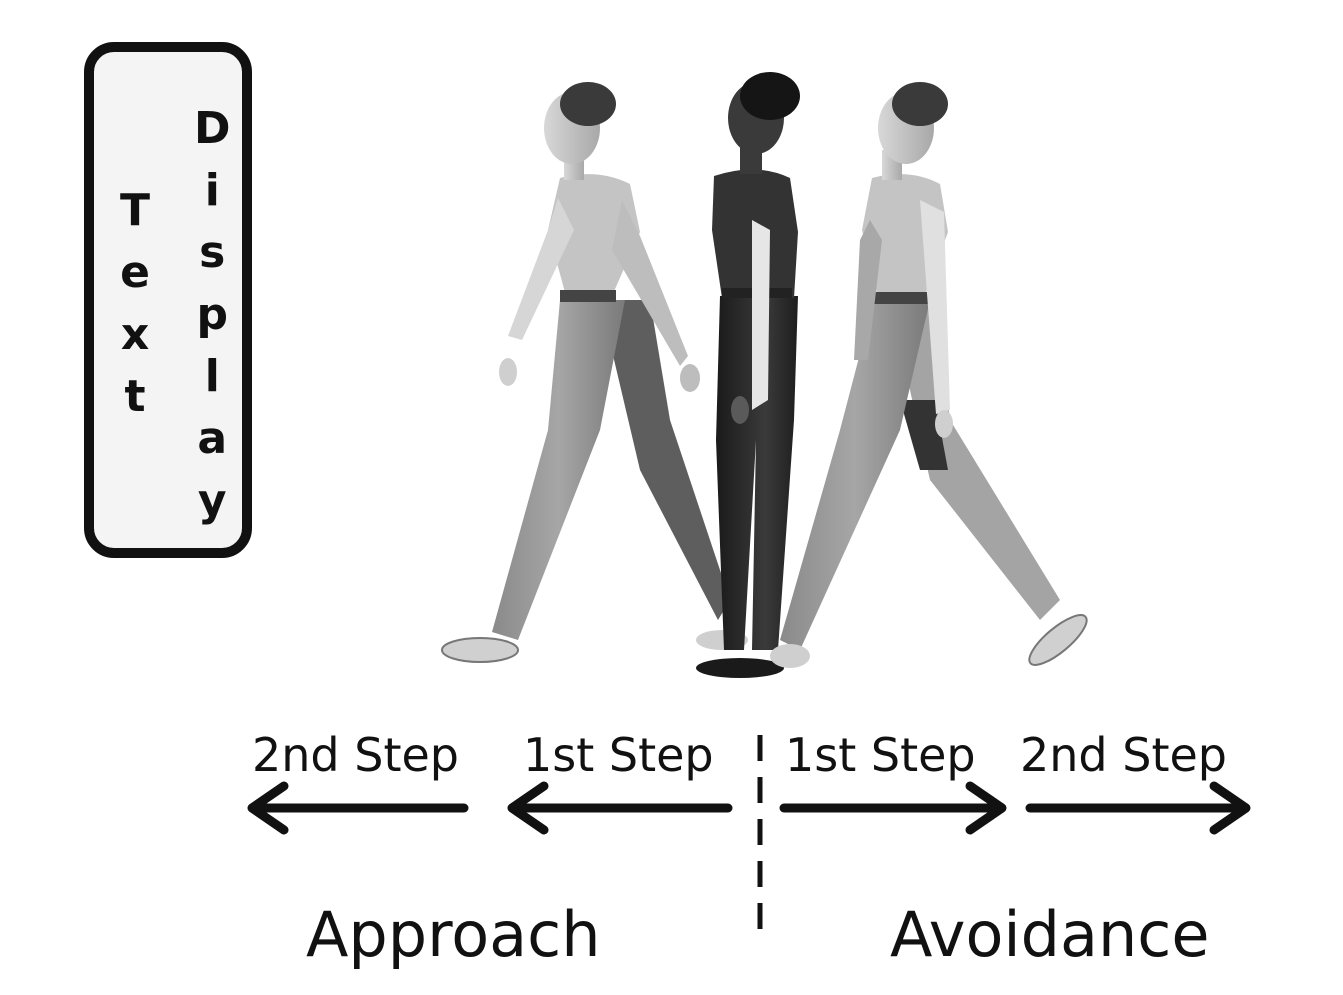 Image resolution: width=1343 pixels, height=995 pixels. What do you see at coordinates (618, 755) in the screenshot?
I see `label-left-first-step: 1st Step` at bounding box center [618, 755].